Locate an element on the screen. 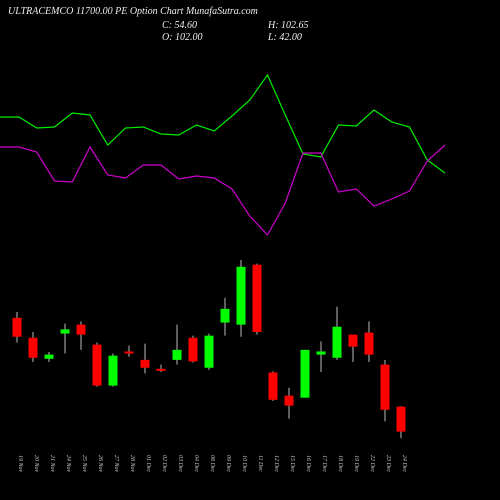  x-tick-label: 27 Nov is located at coordinates (116, 464).